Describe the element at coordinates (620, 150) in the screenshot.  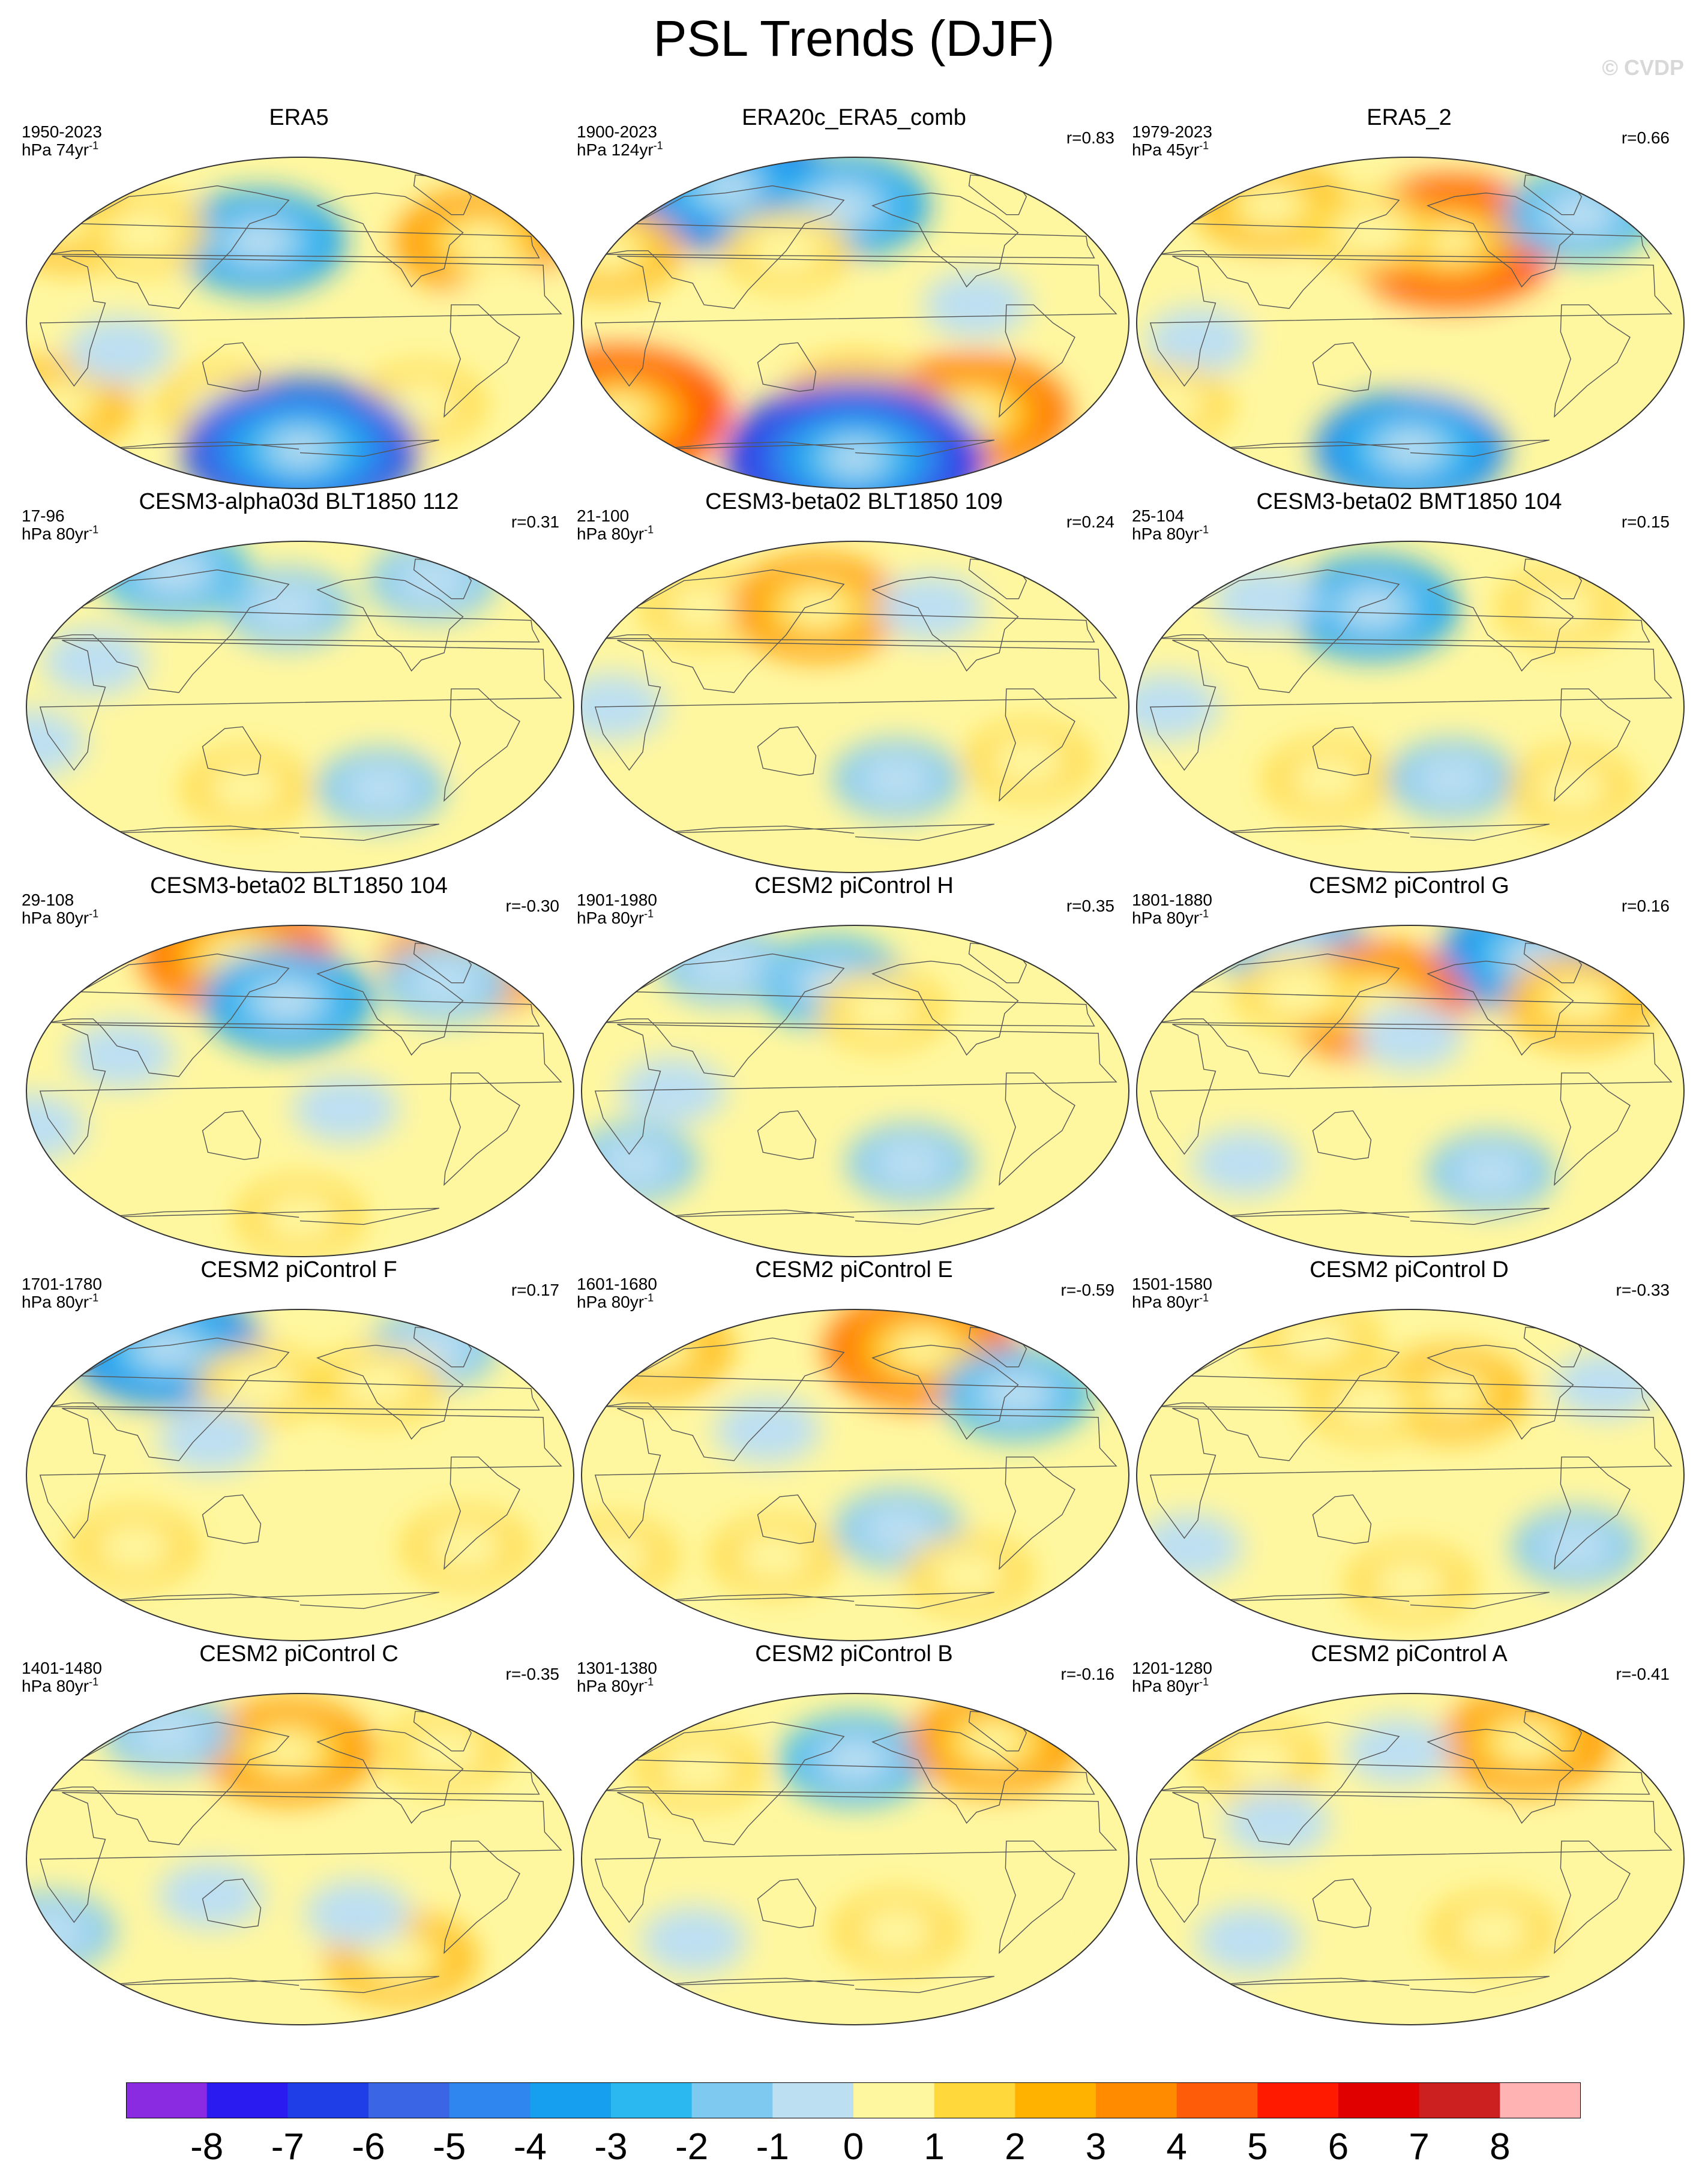
I see `panel-units: hPa 124yr-1` at that location.